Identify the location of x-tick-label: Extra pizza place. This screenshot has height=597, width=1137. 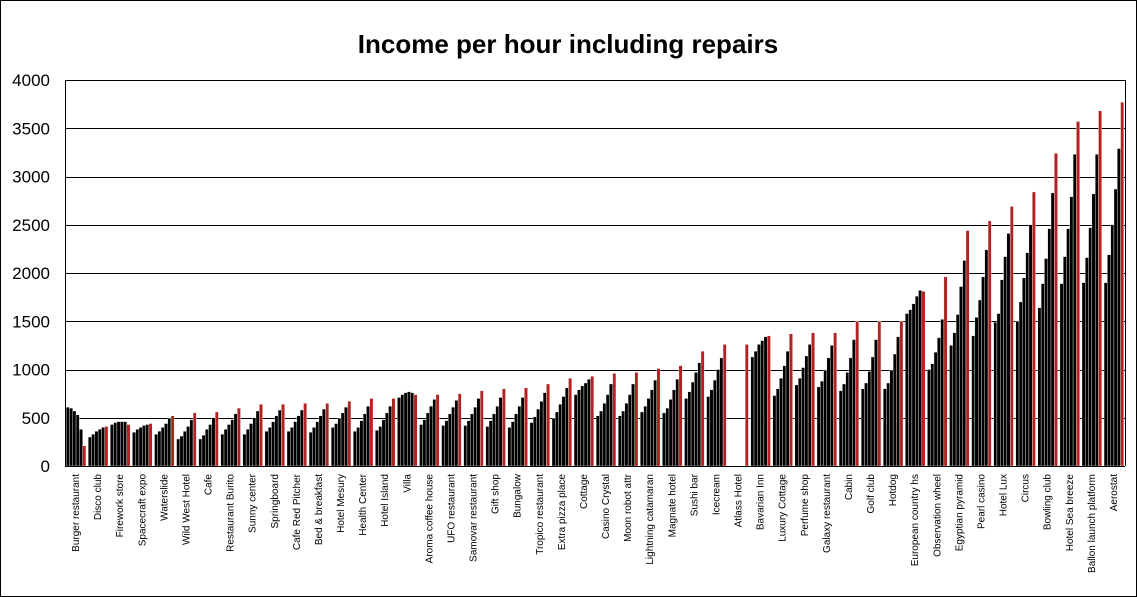
(562, 512).